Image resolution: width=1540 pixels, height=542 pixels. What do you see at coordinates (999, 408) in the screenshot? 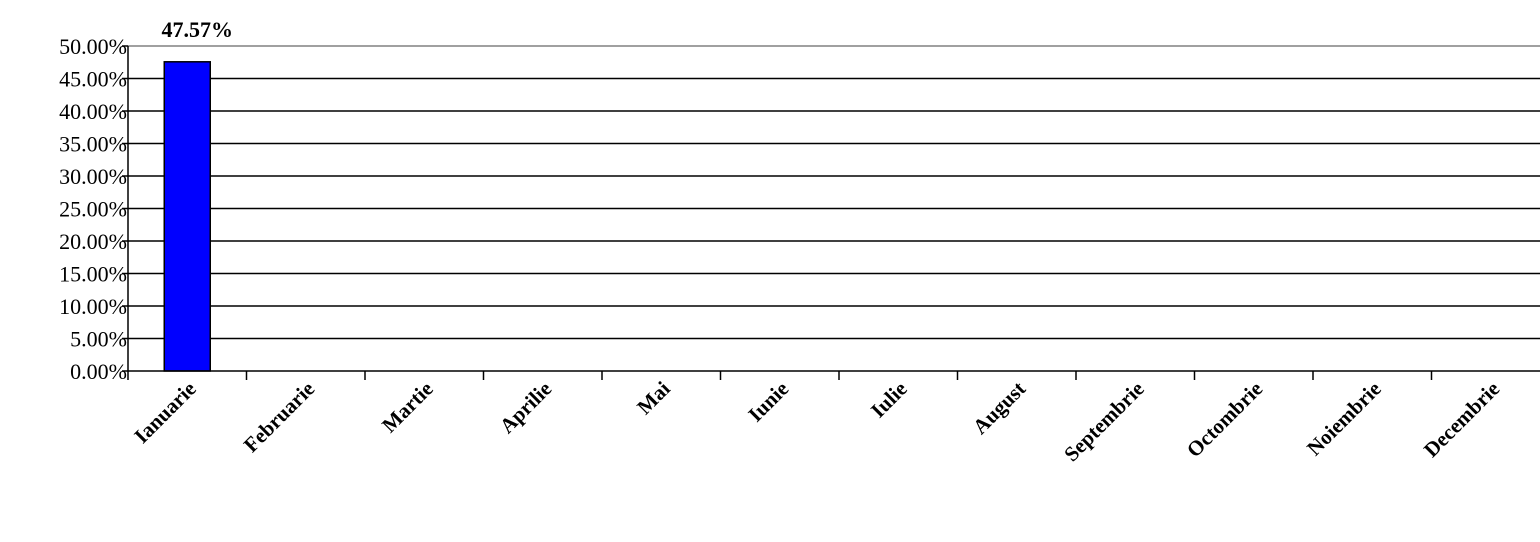
I see `x-tick-label: August` at bounding box center [999, 408].